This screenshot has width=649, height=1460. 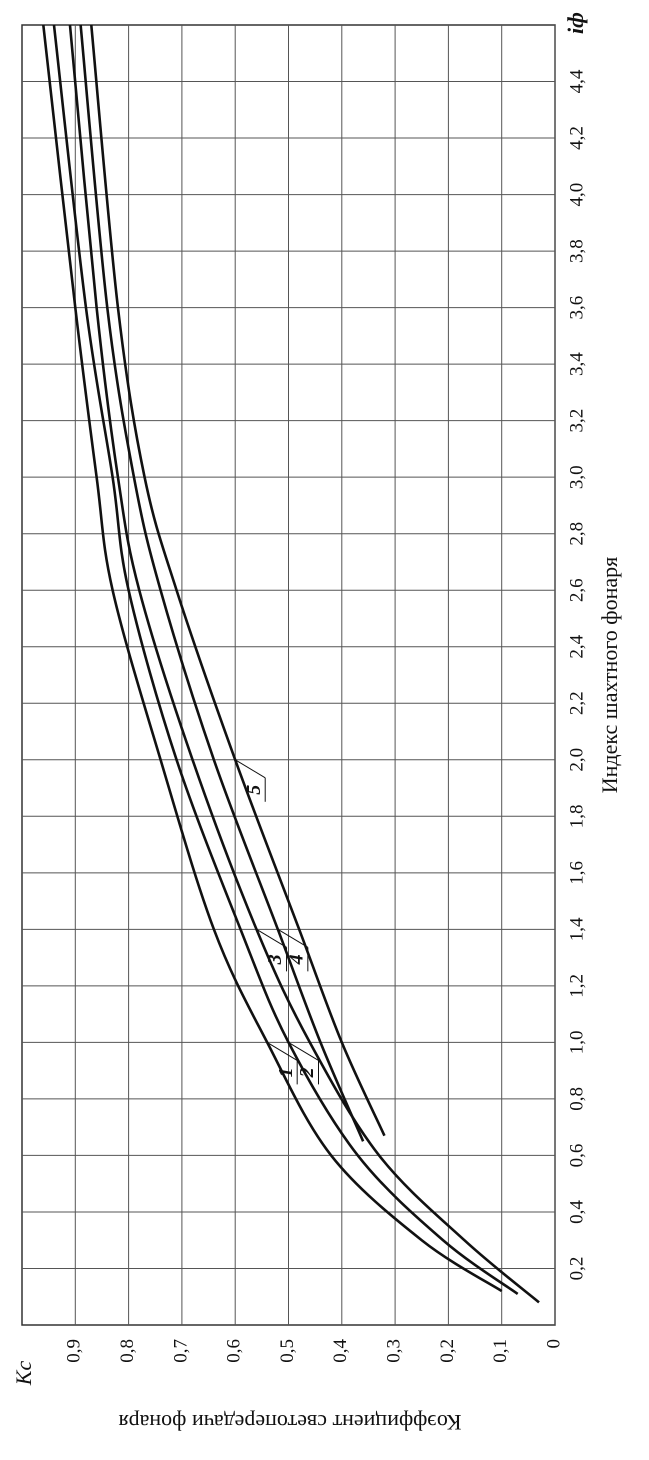 What do you see at coordinates (575, 23) in the screenshot?
I see `x-axis-symbol: iф` at bounding box center [575, 23].